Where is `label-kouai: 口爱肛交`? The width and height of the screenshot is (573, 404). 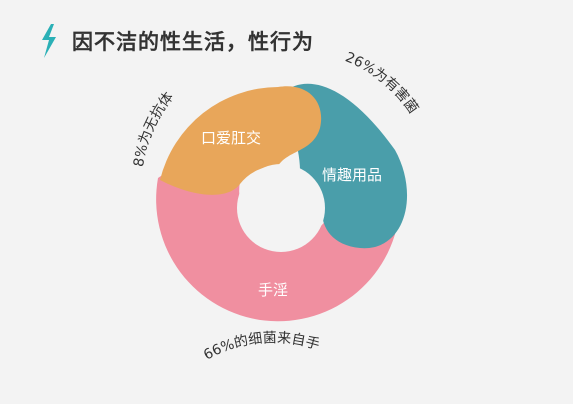
label-kouai: 口爱肛交 is located at coordinates (231, 138).